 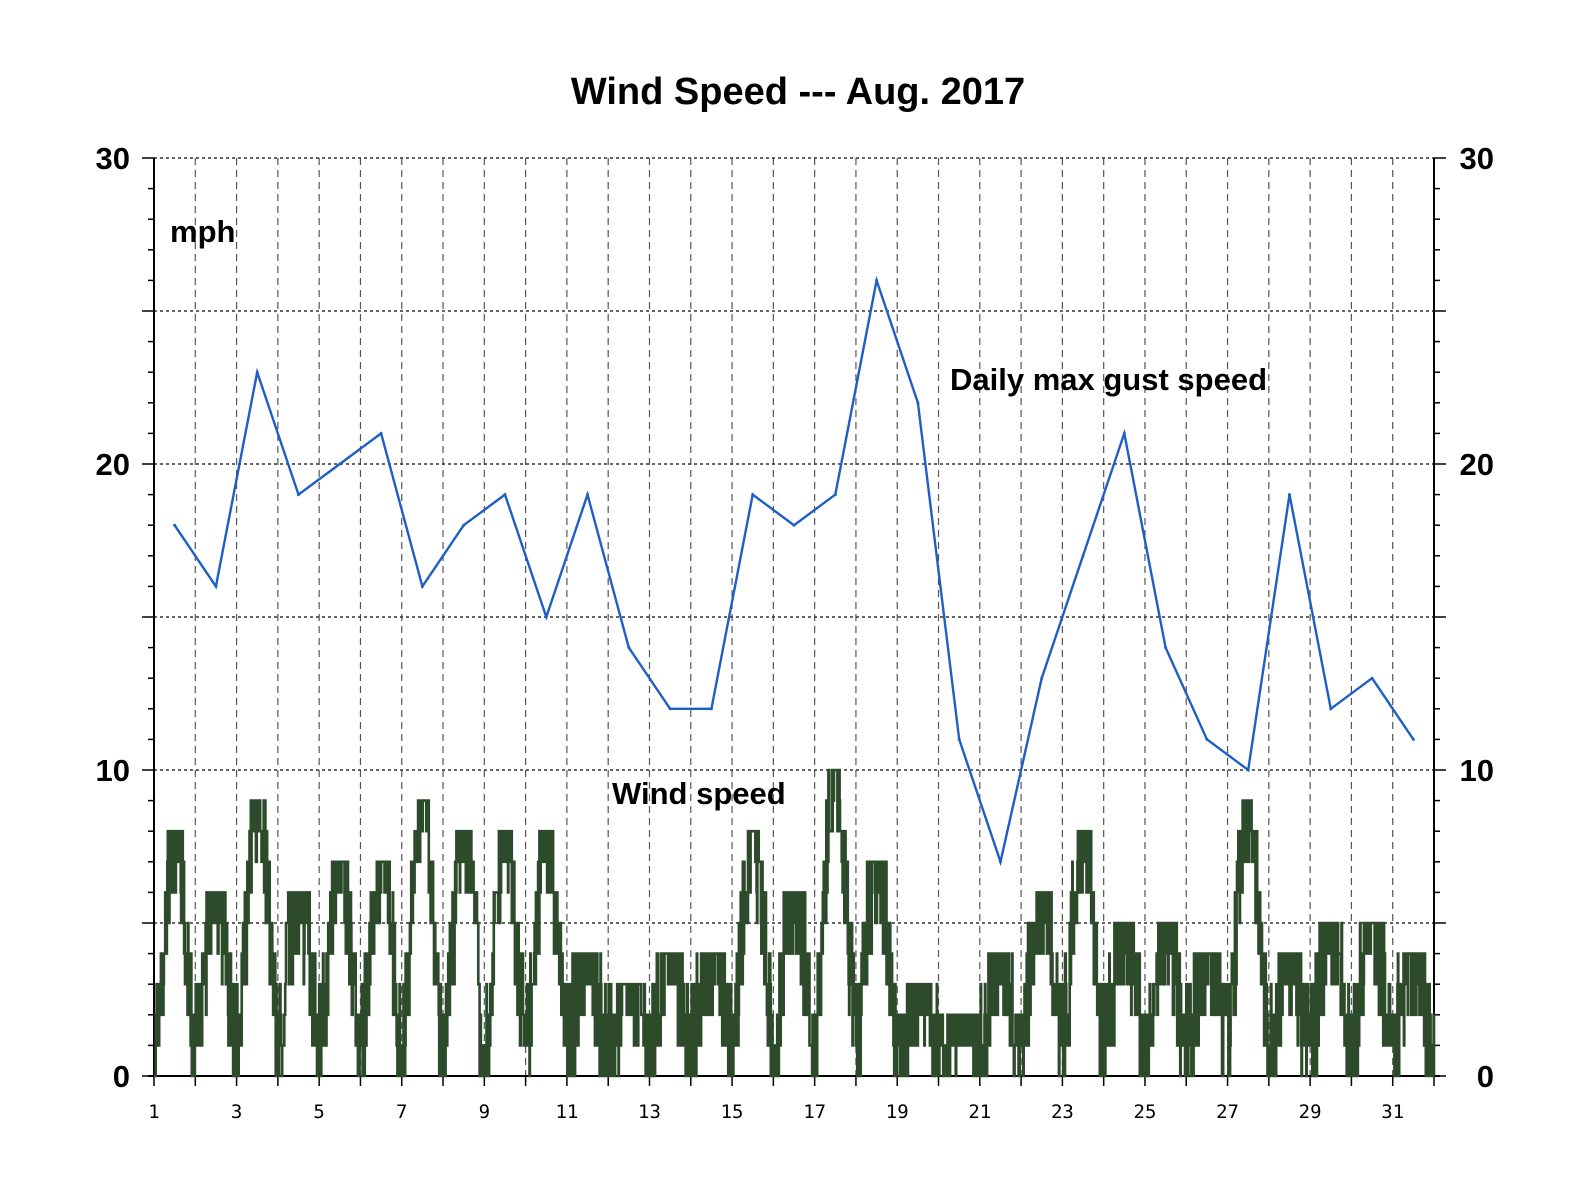 What do you see at coordinates (979, 1112) in the screenshot?
I see `x-tick-label: 21` at bounding box center [979, 1112].